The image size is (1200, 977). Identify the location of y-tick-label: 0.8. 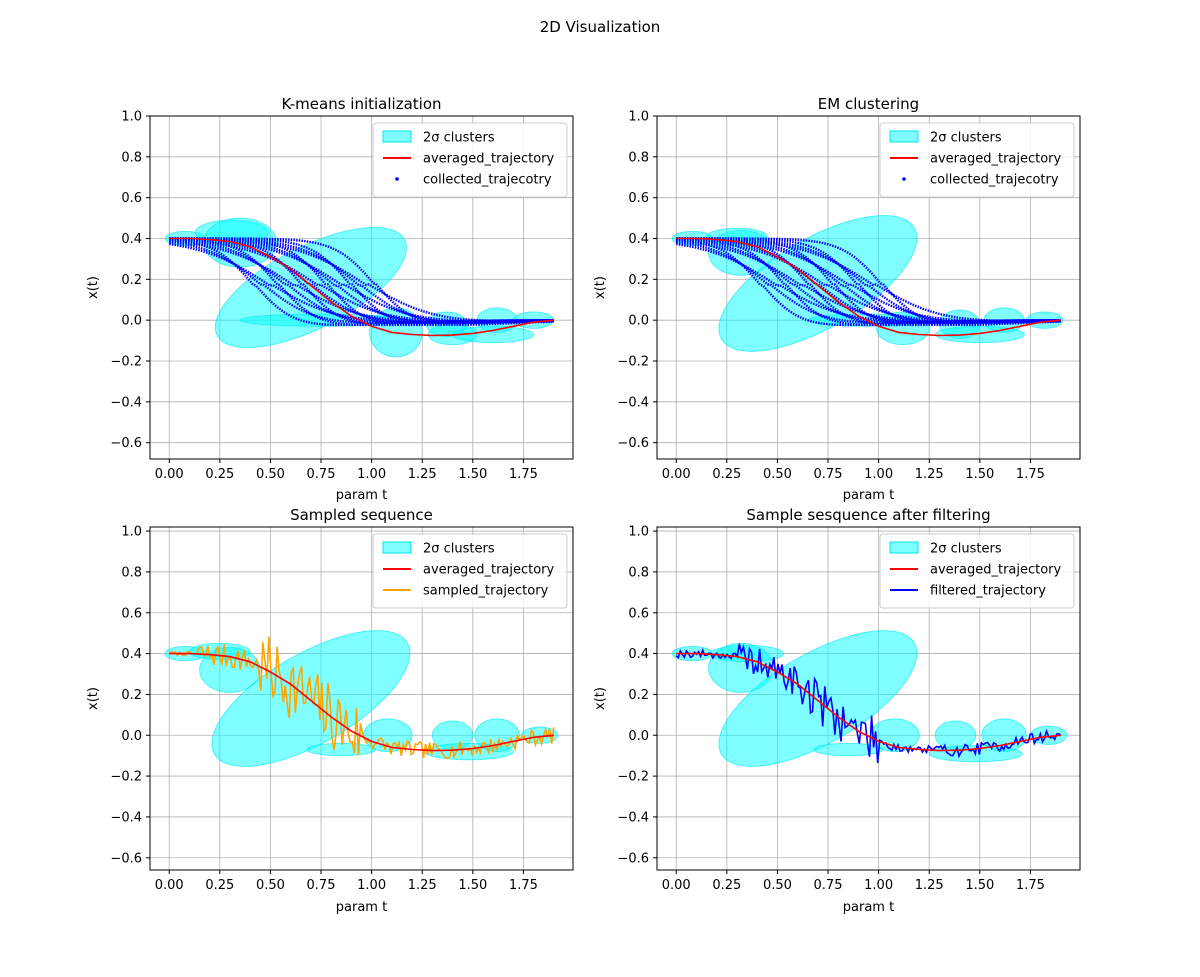
(131, 572).